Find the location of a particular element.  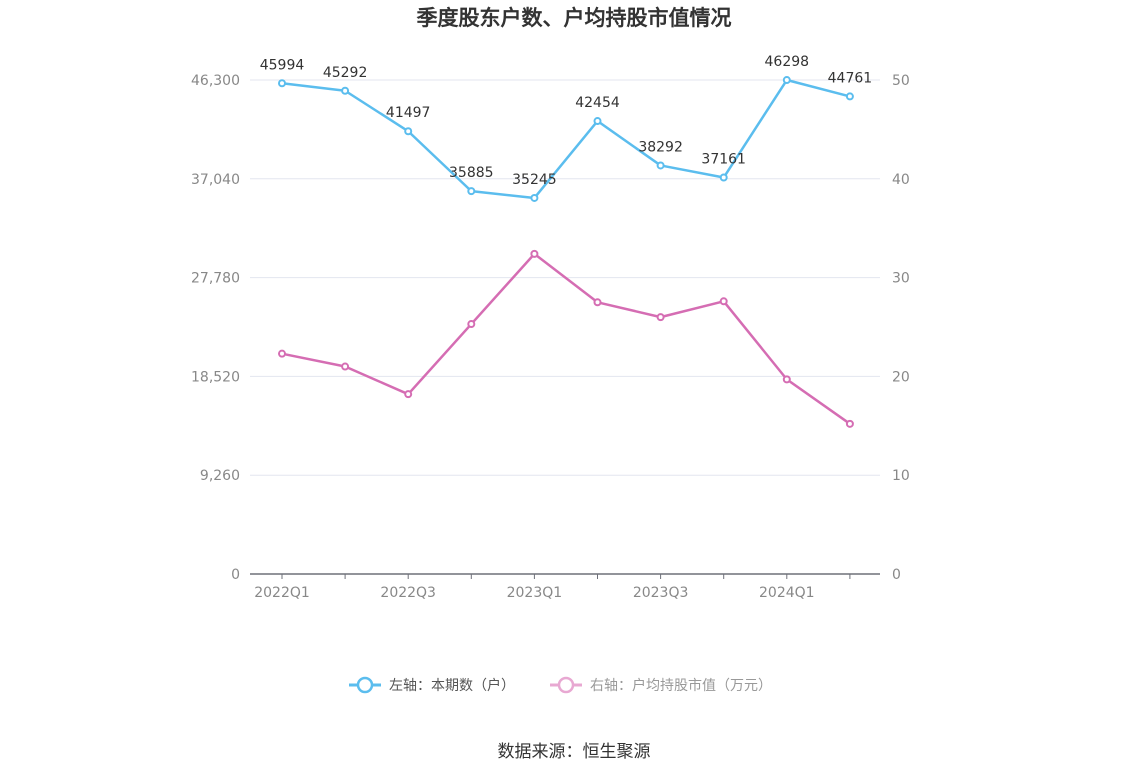

legend-left-swatch-marker is located at coordinates (365, 685).